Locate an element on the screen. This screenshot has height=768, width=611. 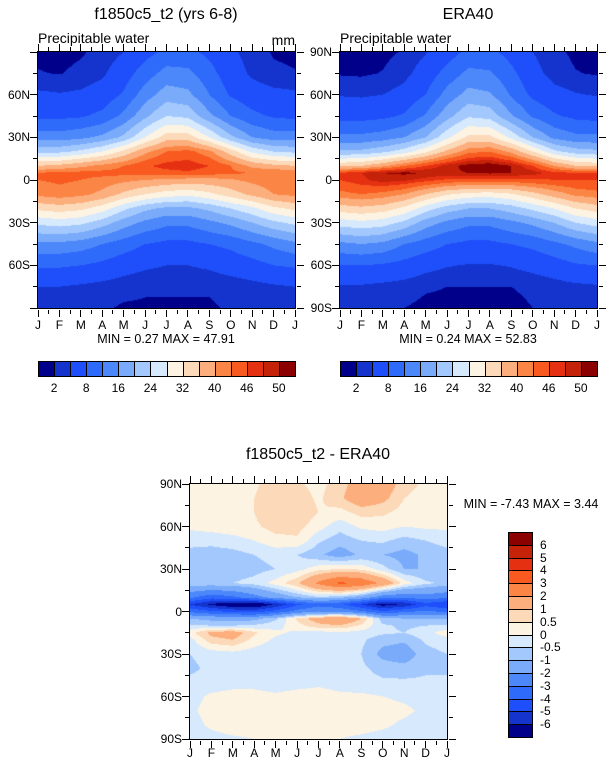
lat-label: 60N is located at coordinates (18, 94).